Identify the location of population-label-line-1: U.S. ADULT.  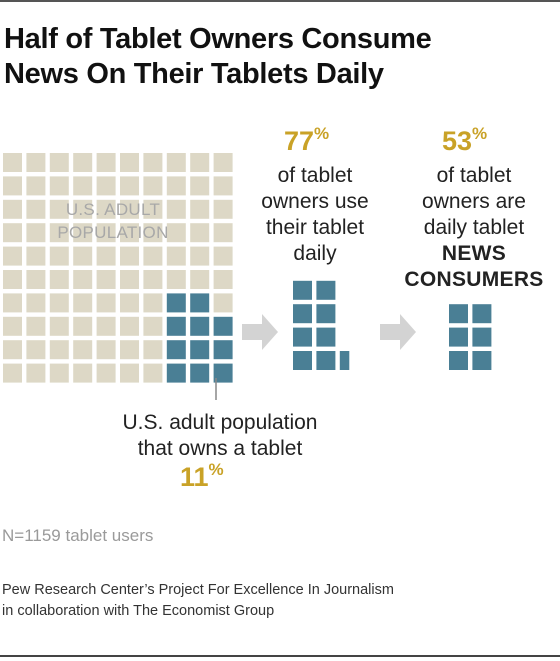
(113, 209).